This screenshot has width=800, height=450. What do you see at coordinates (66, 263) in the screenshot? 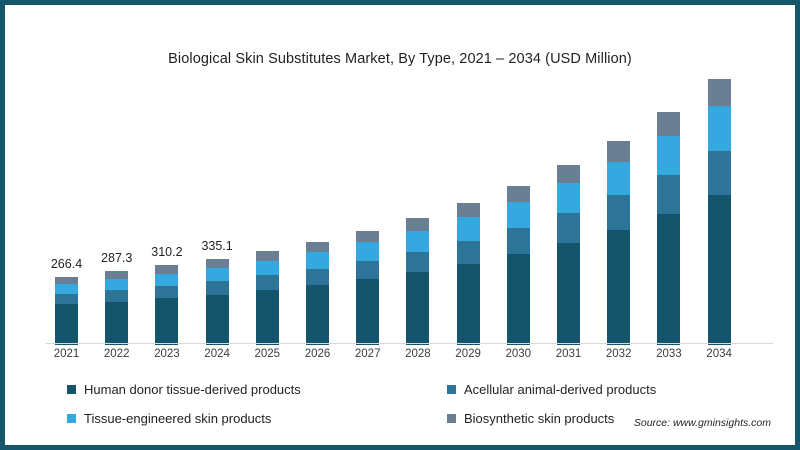
I see `bar-value-label: 266.4` at bounding box center [66, 263].